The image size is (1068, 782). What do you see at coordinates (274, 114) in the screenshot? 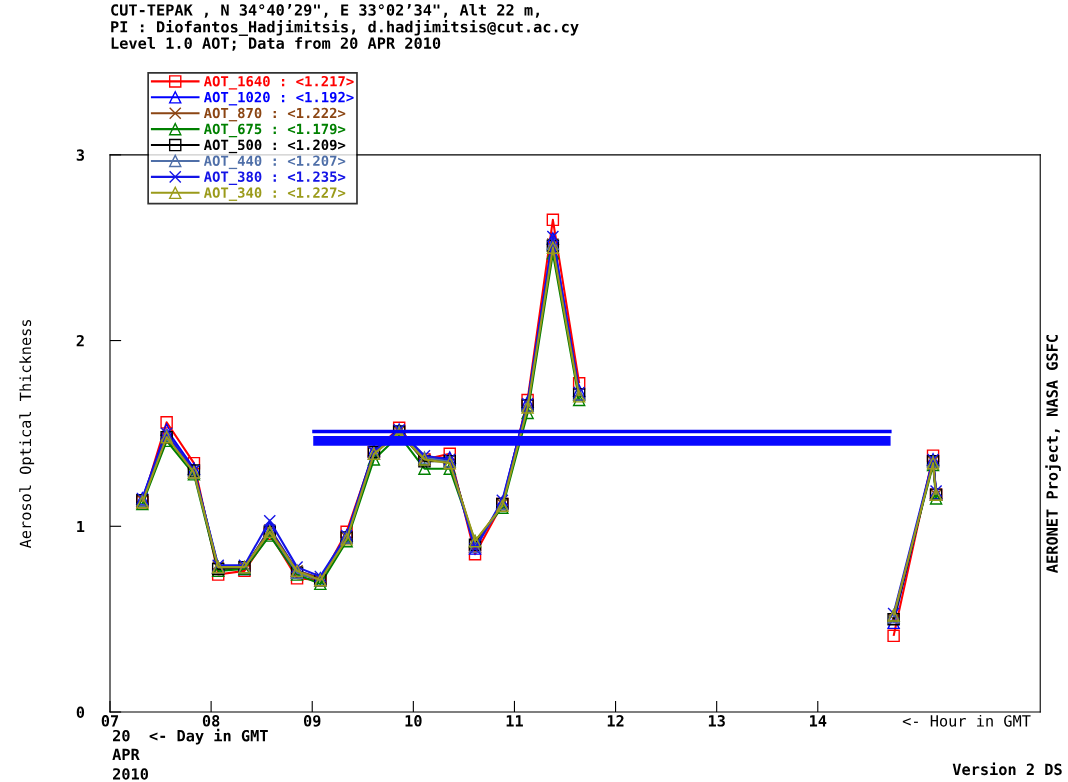
I see `legend-label: AOT_870 : <1.222>` at bounding box center [274, 114].